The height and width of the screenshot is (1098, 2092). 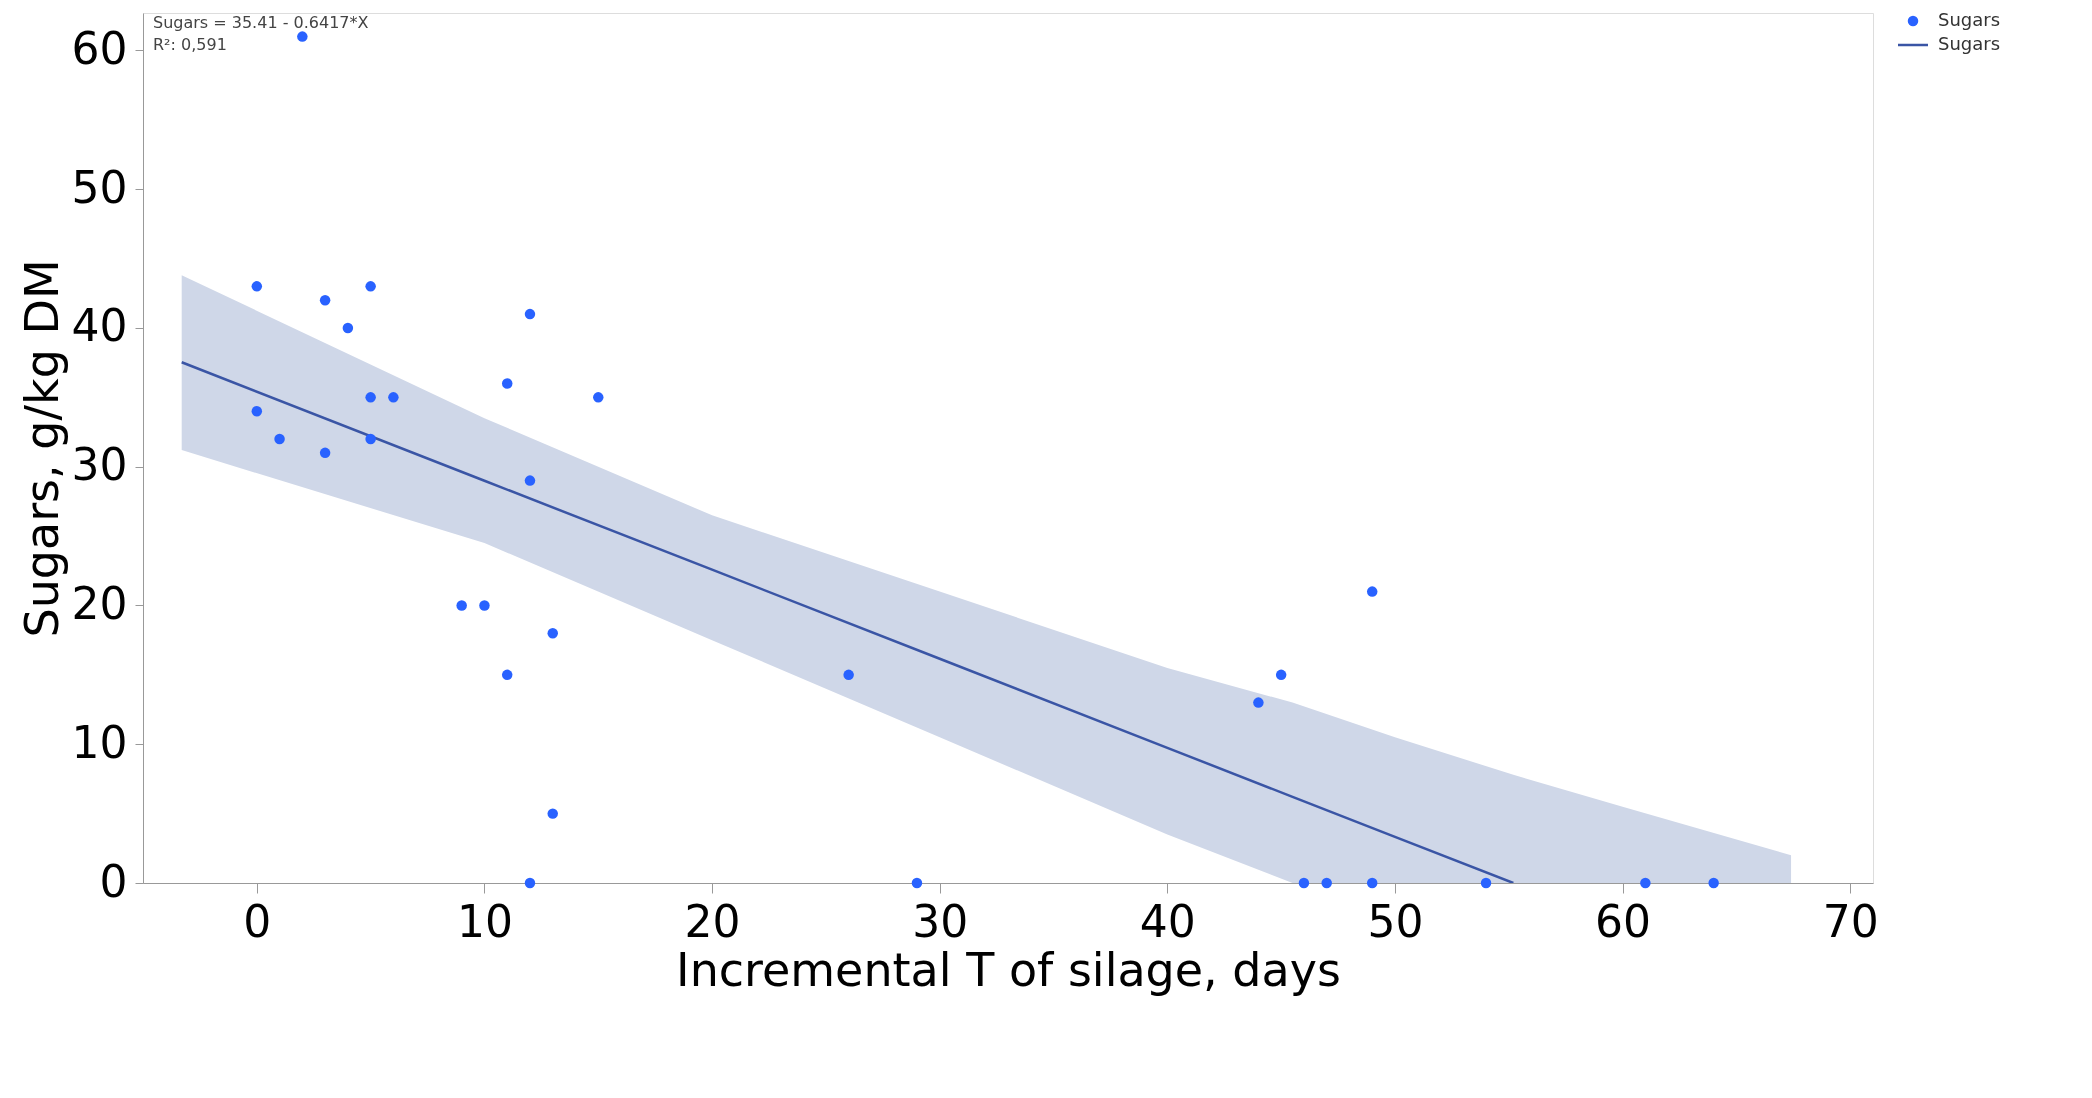 What do you see at coordinates (261, 22) in the screenshot?
I see `annotation: Sugars = 35.41 - 0.6417*X` at bounding box center [261, 22].